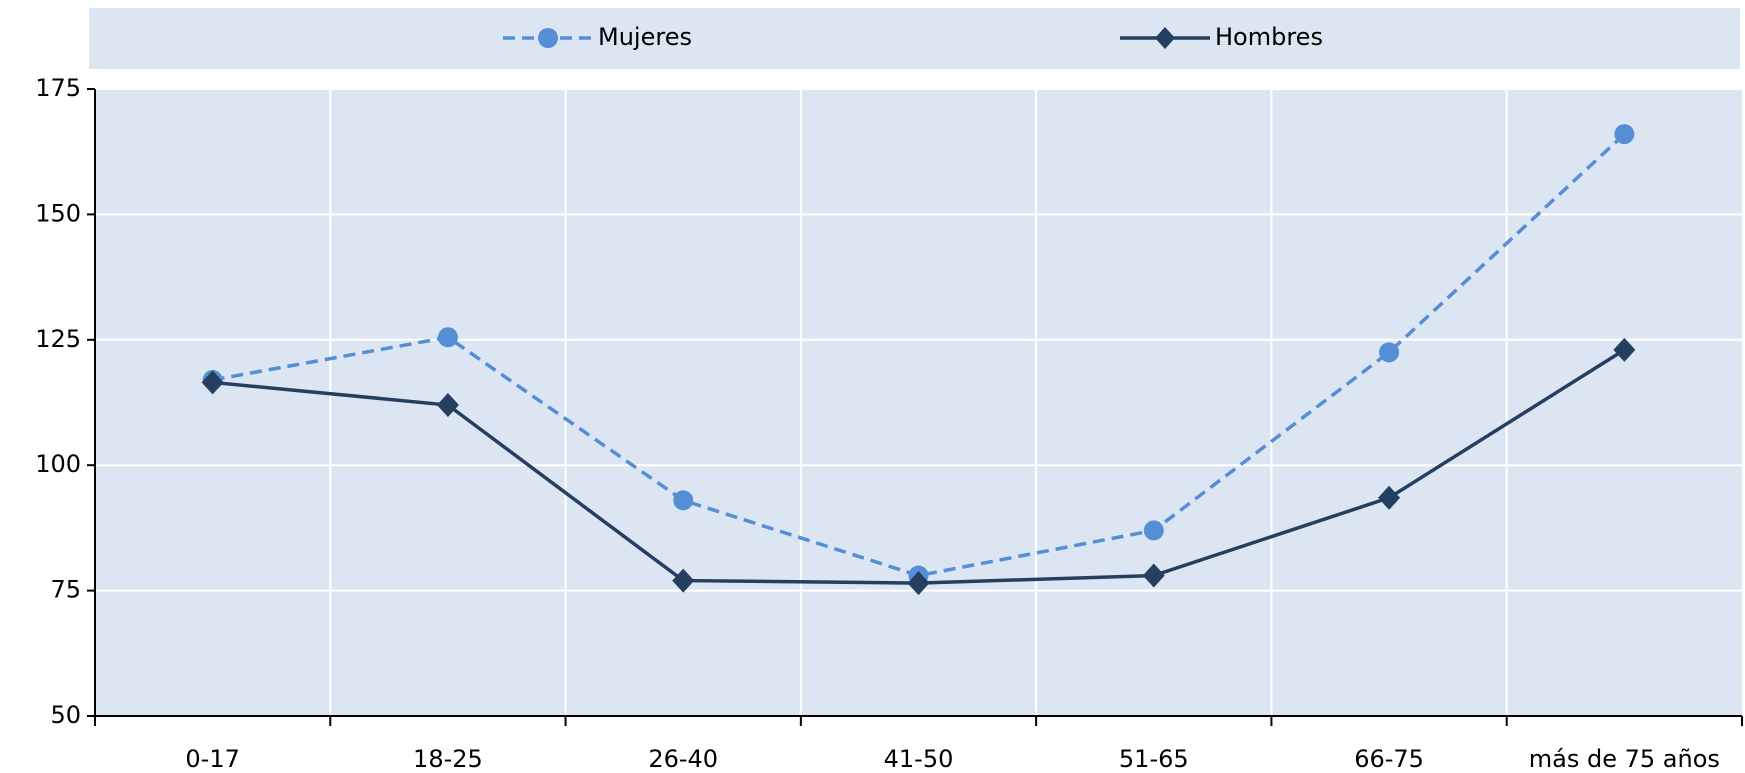  Describe the element at coordinates (58, 339) in the screenshot. I see `y-tick-label: 125` at that location.